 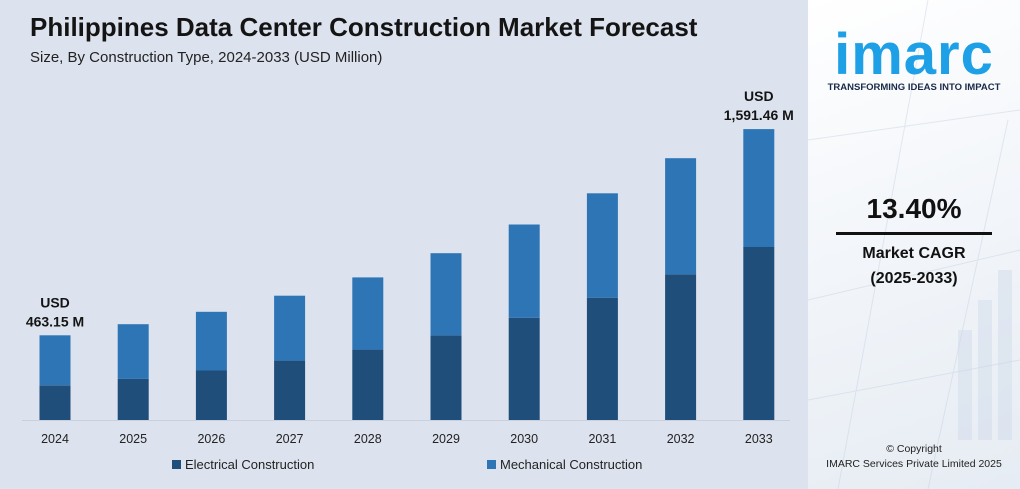 What do you see at coordinates (368, 384) in the screenshot?
I see `bar-electrical-2028` at bounding box center [368, 384].